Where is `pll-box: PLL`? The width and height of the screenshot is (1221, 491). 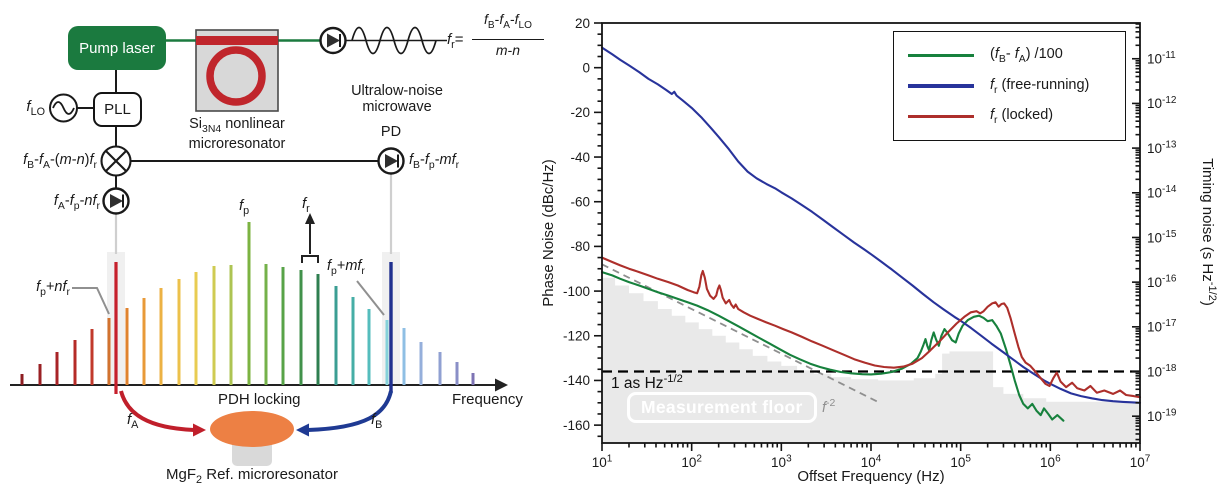
pll-box: PLL is located at coordinates (117, 109).